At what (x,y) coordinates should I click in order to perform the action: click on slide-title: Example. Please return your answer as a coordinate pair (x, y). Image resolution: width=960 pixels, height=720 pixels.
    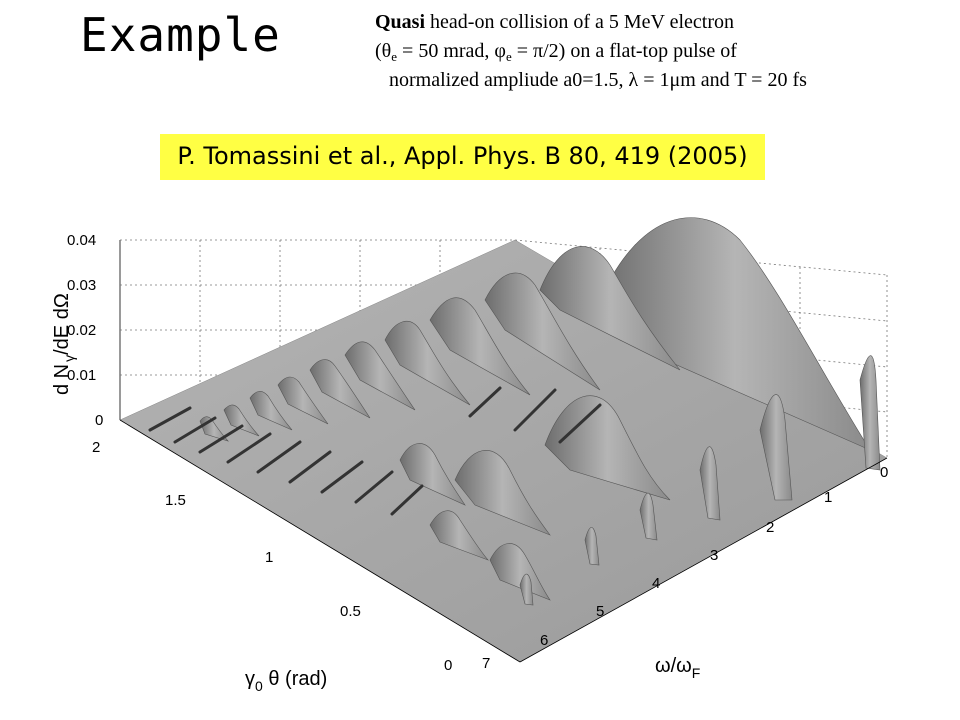
    Looking at the image, I should click on (180, 35).